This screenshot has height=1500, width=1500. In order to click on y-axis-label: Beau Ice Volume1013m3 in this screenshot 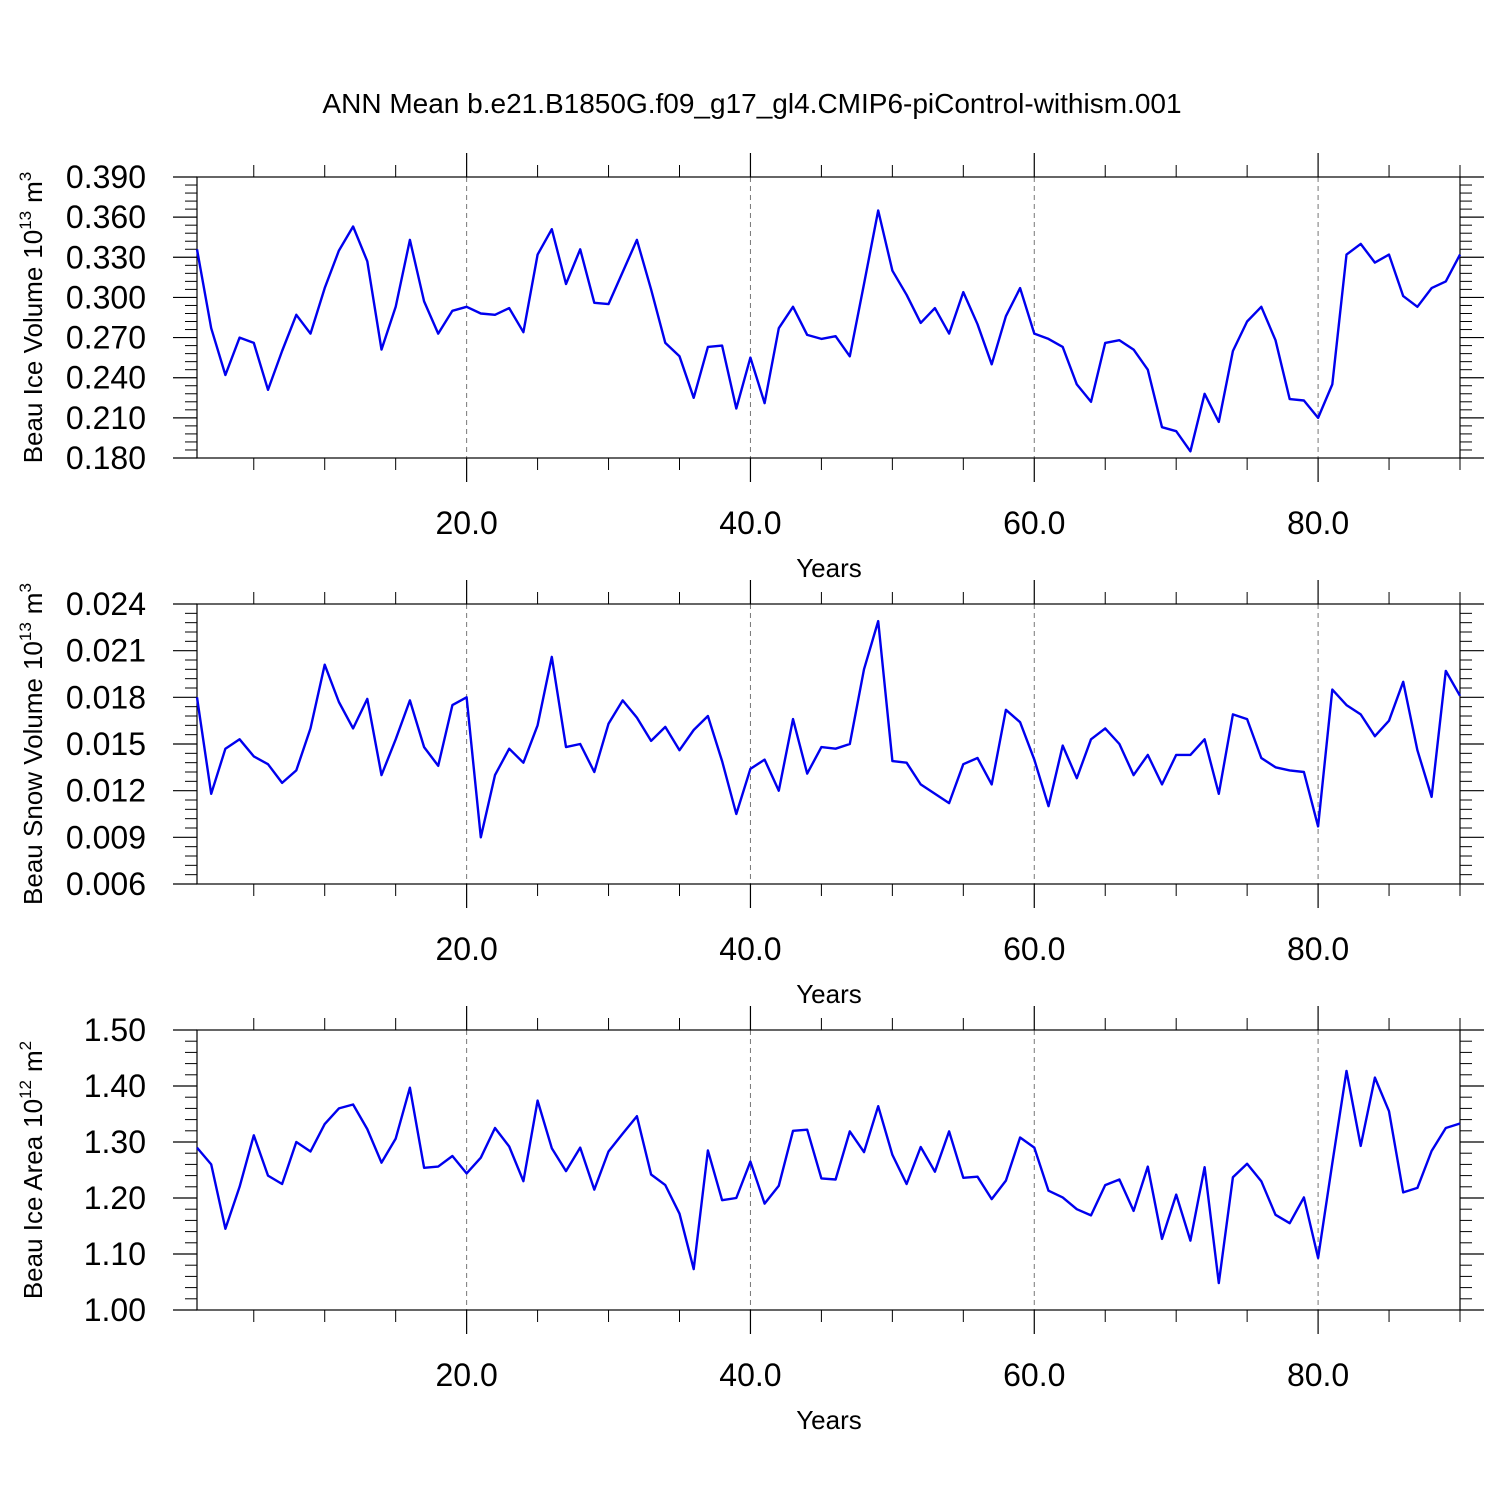, I will do `click(32, 318)`.